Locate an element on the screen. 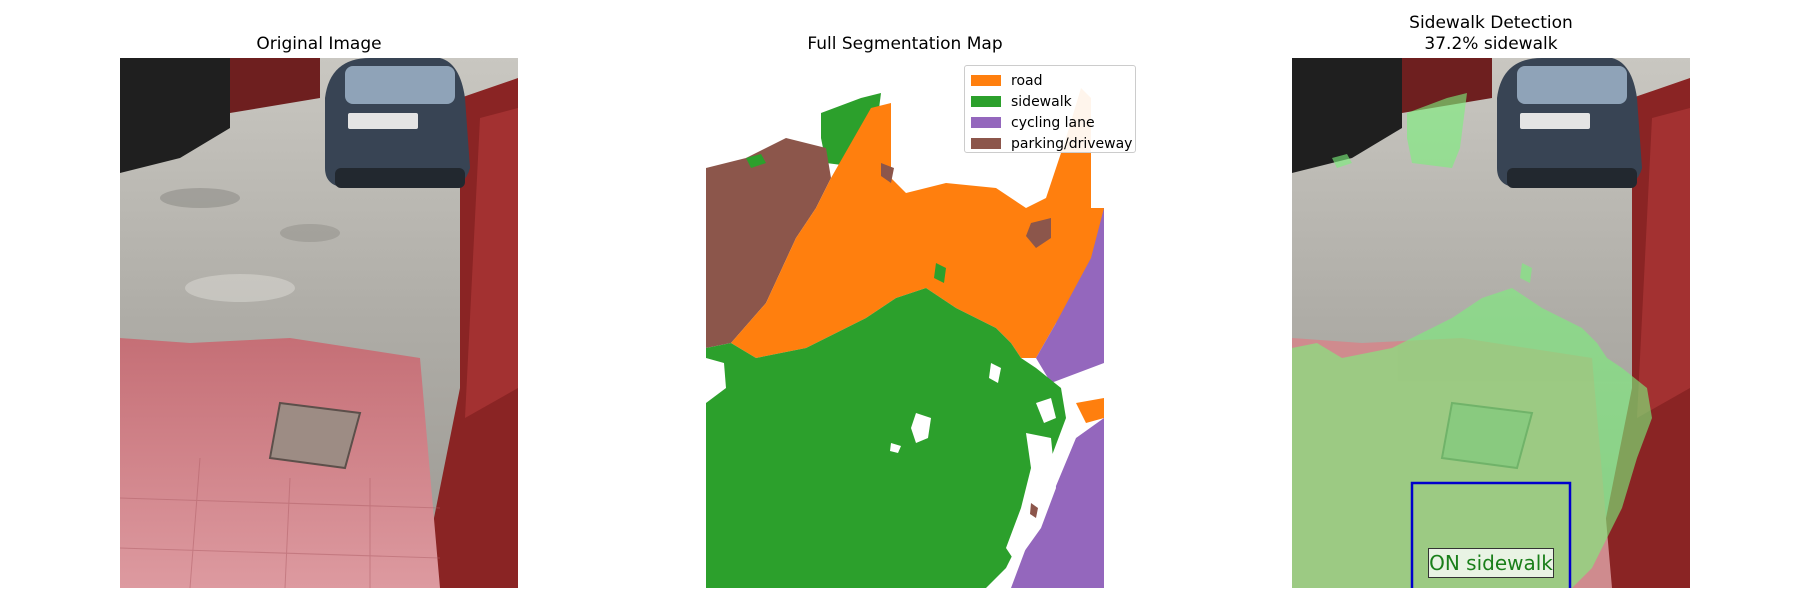  legend-label-cycling-lane: cycling lane is located at coordinates (1053, 122).